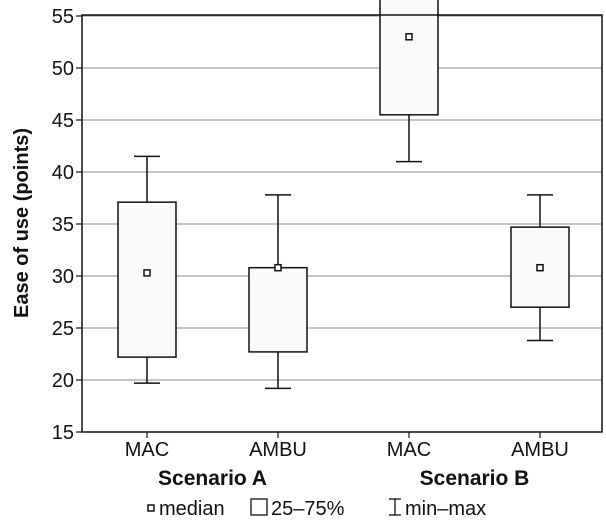  What do you see at coordinates (212, 478) in the screenshot?
I see `group-label: Scenario A` at bounding box center [212, 478].